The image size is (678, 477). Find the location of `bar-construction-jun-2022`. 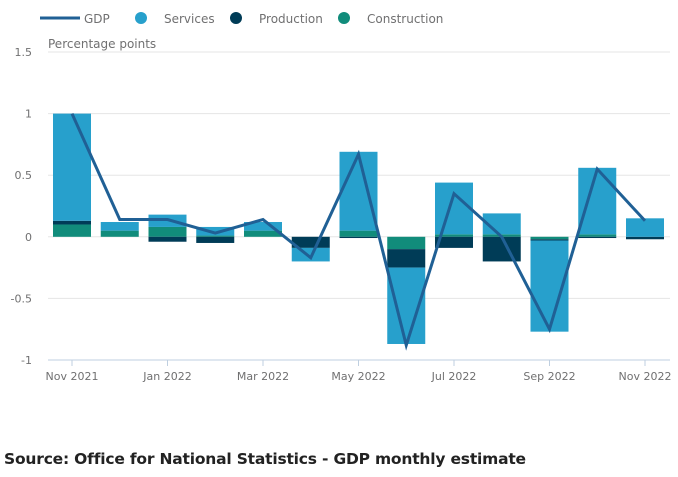

bar-construction-jun-2022 is located at coordinates (406, 243).